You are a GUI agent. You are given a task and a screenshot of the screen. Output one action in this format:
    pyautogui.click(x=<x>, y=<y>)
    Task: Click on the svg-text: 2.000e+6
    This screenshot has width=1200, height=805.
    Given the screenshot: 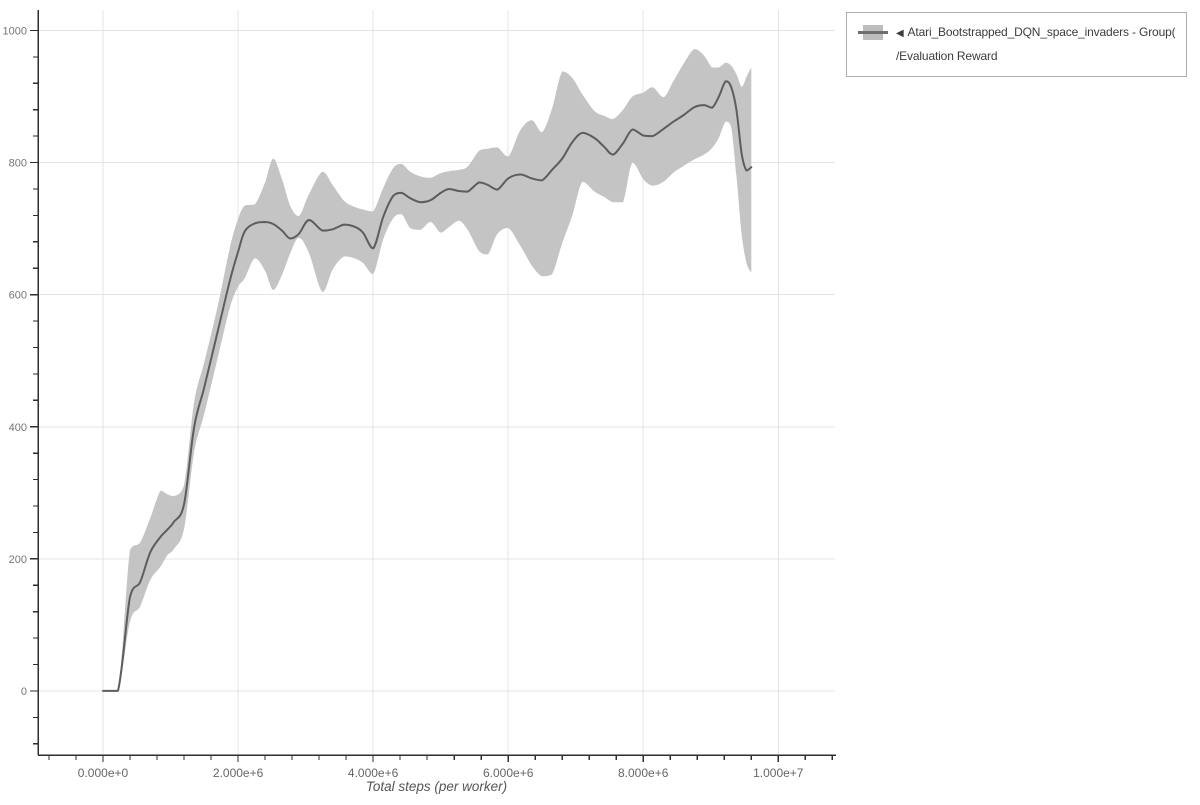 What is the action you would take?
    pyautogui.click(x=238, y=773)
    